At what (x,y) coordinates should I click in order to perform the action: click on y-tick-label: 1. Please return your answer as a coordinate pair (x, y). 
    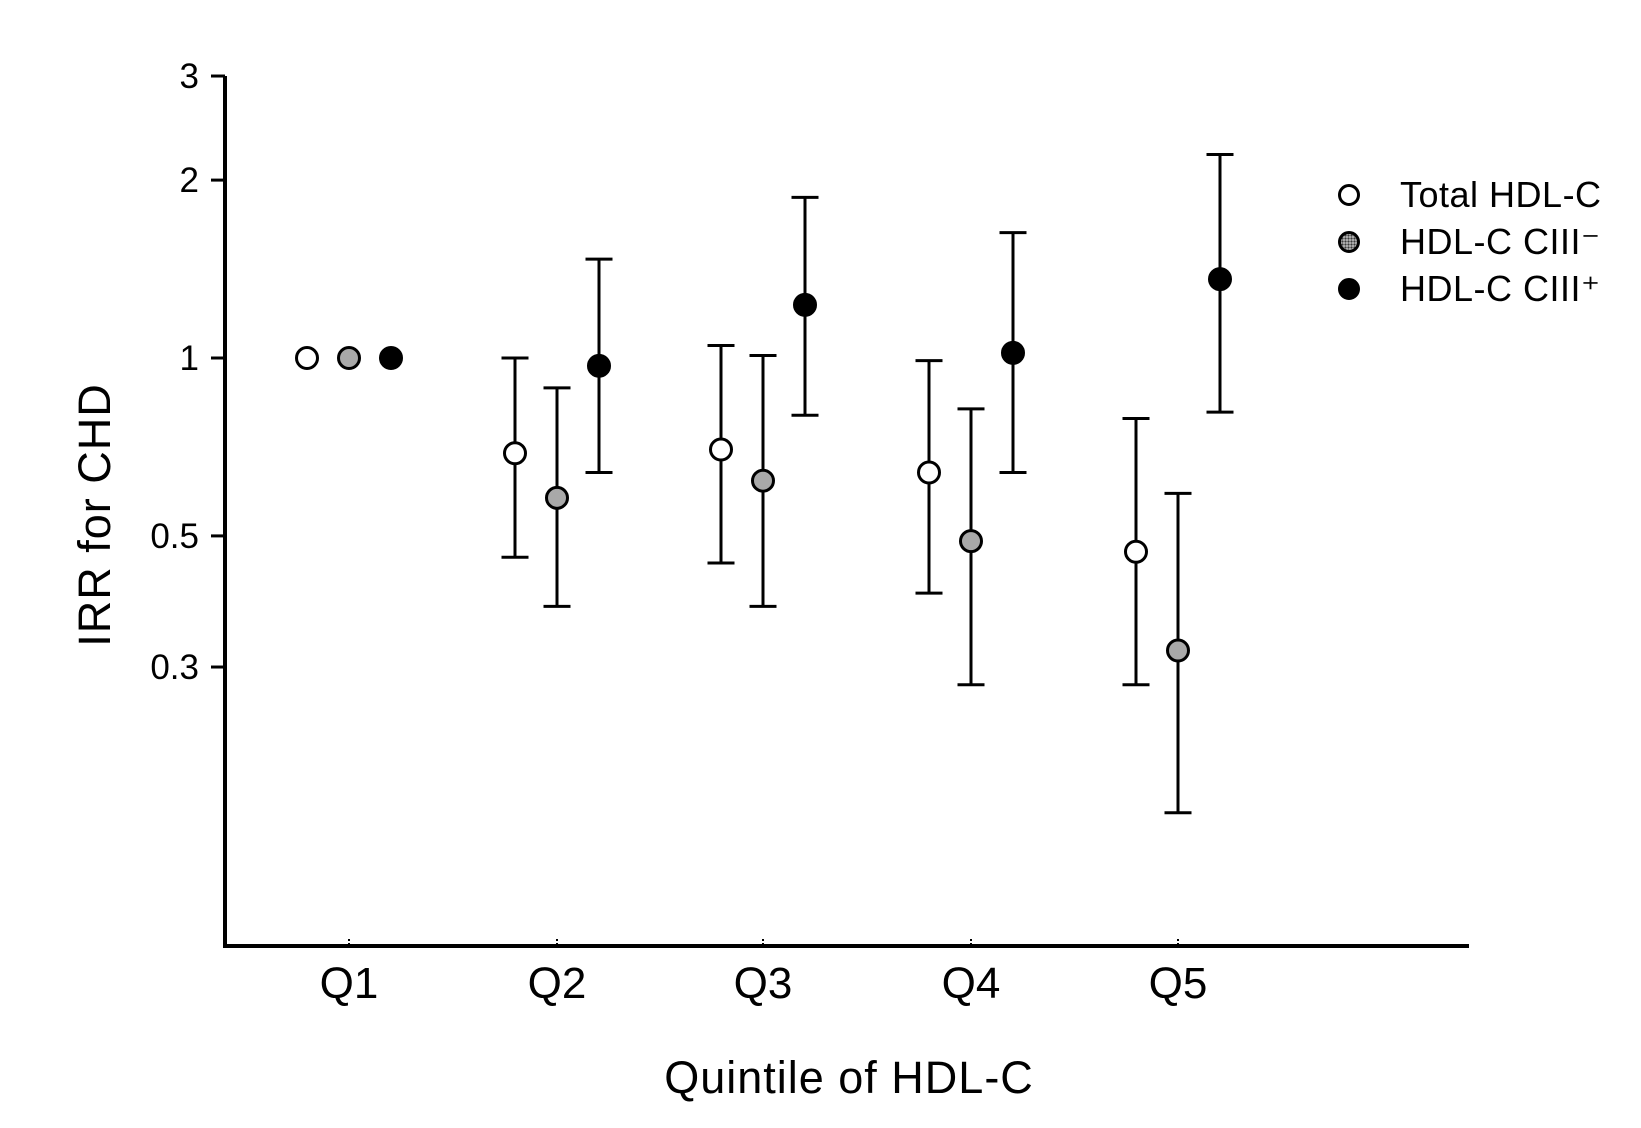
    Looking at the image, I should click on (189, 358).